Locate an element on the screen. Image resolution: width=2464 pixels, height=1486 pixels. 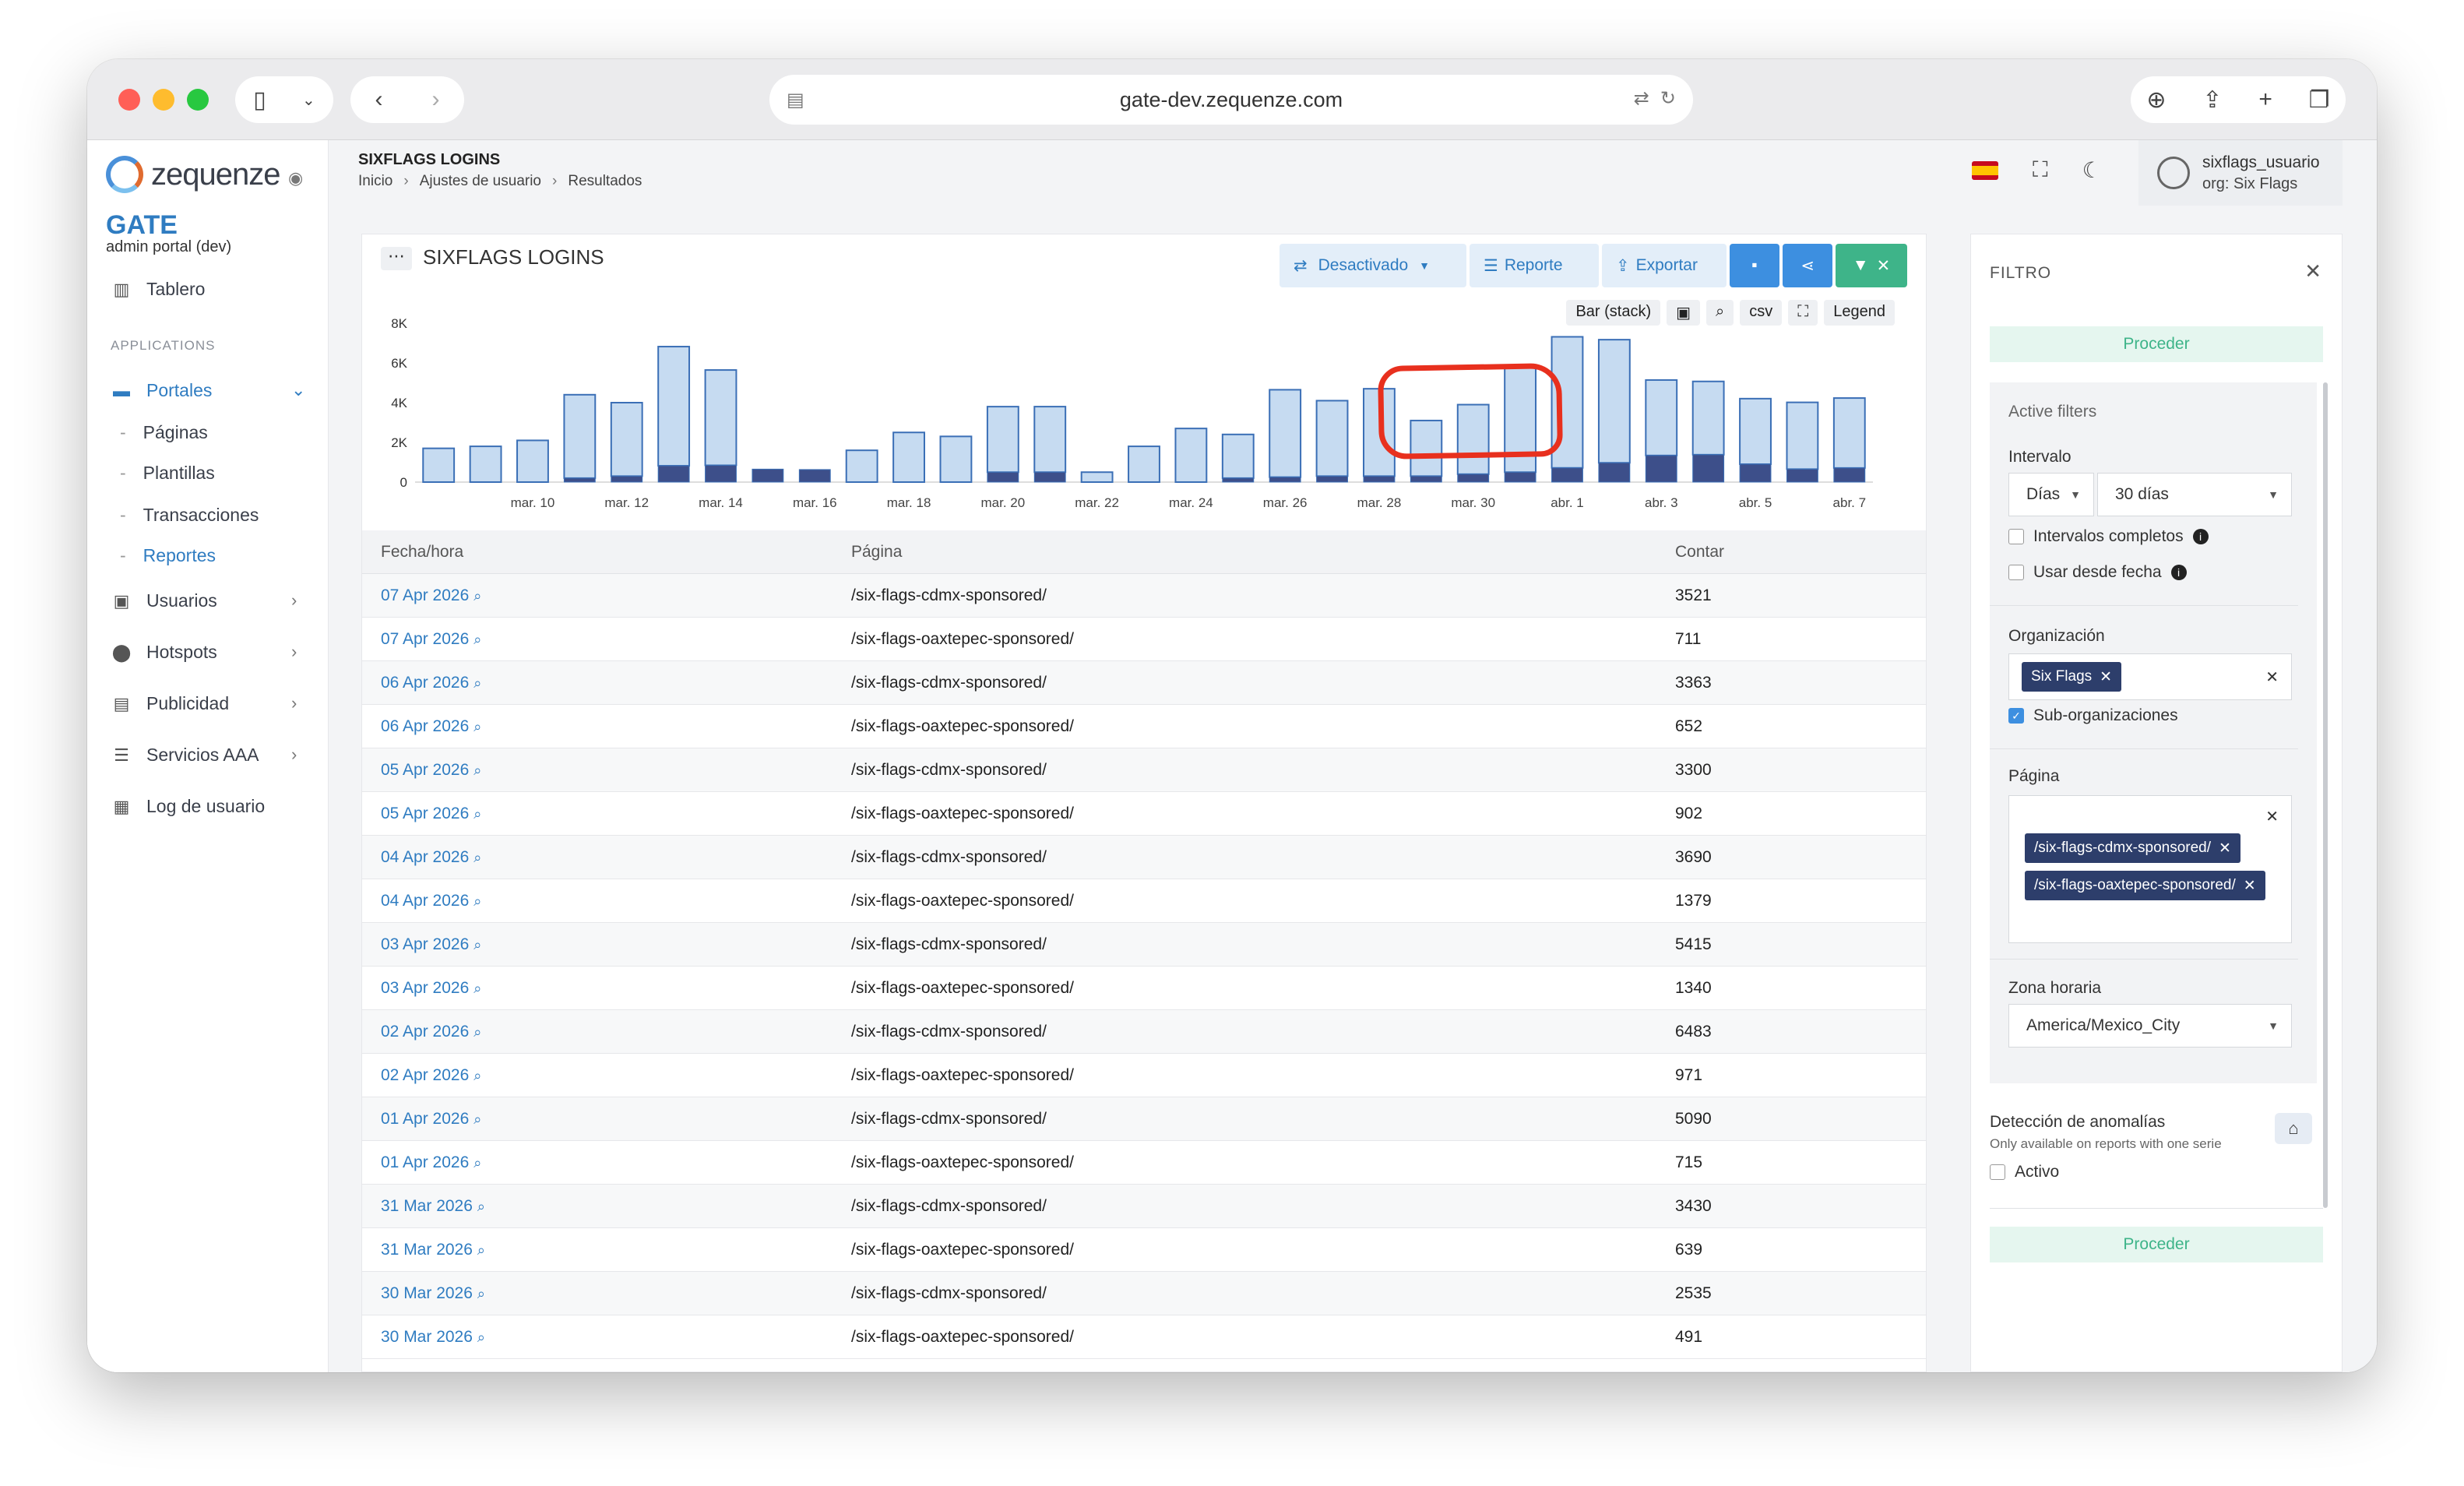
logo: zequenze is located at coordinates (193, 174).